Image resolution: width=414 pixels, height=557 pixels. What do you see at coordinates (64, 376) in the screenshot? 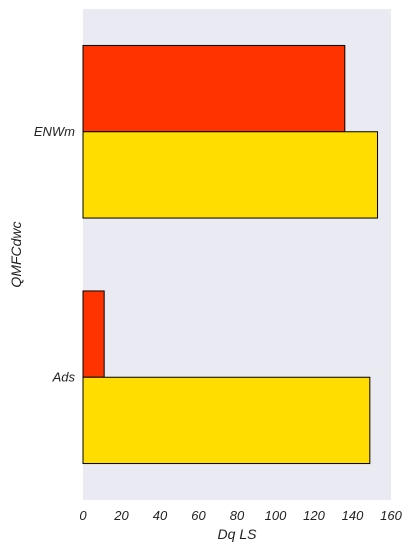
I see `y-tick-label: Ads` at bounding box center [64, 376].